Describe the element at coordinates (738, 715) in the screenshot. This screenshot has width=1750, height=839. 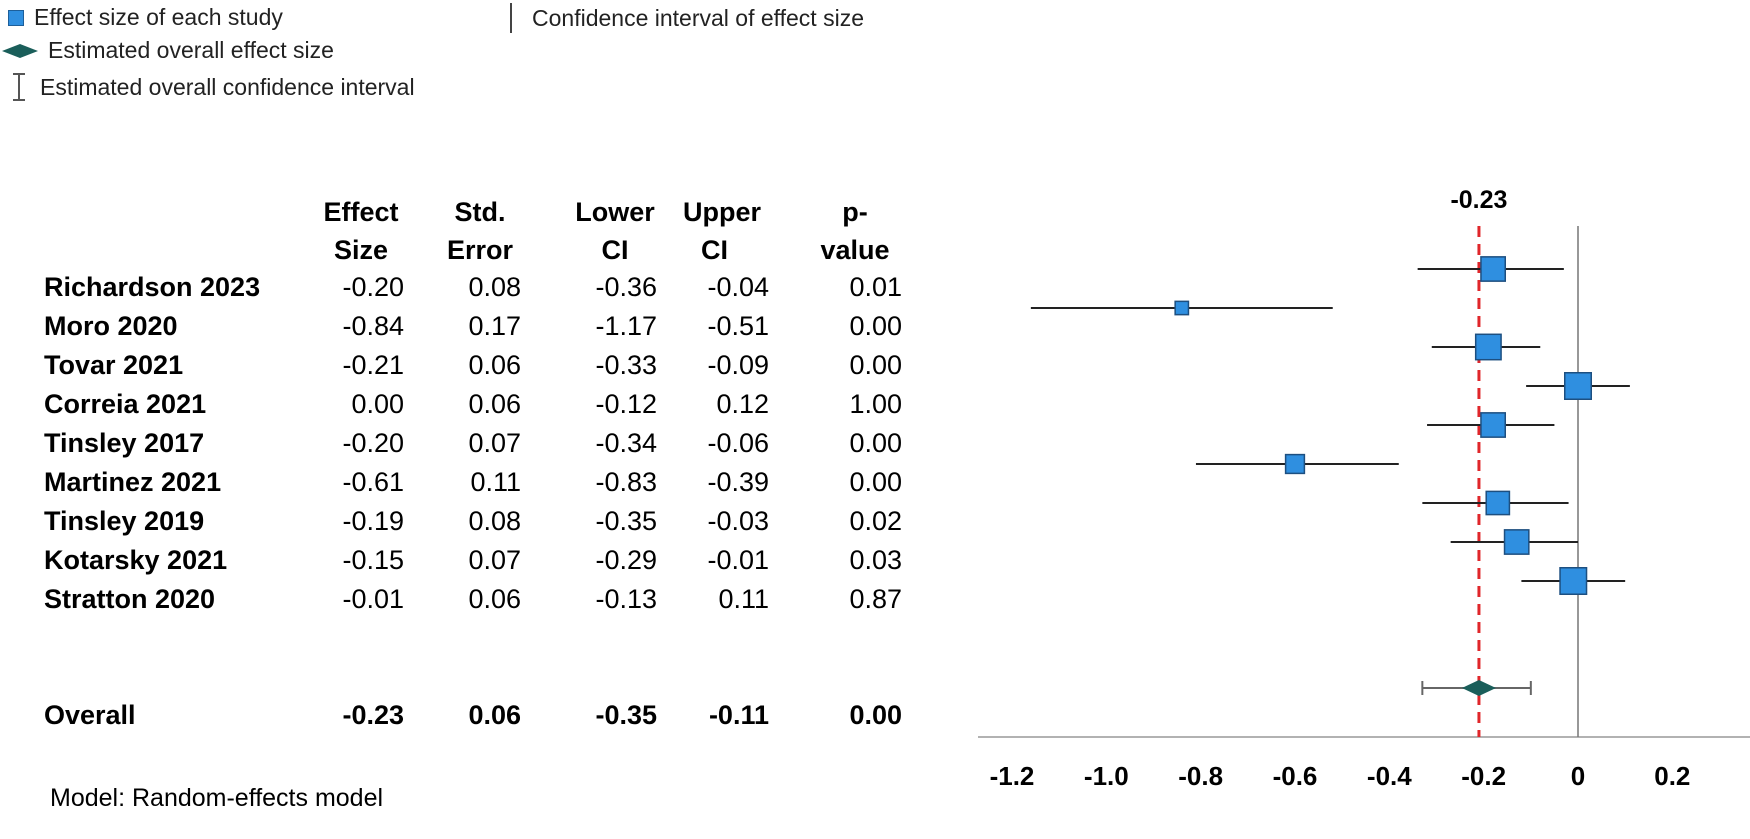
I see `overall-upper: -0.11` at that location.